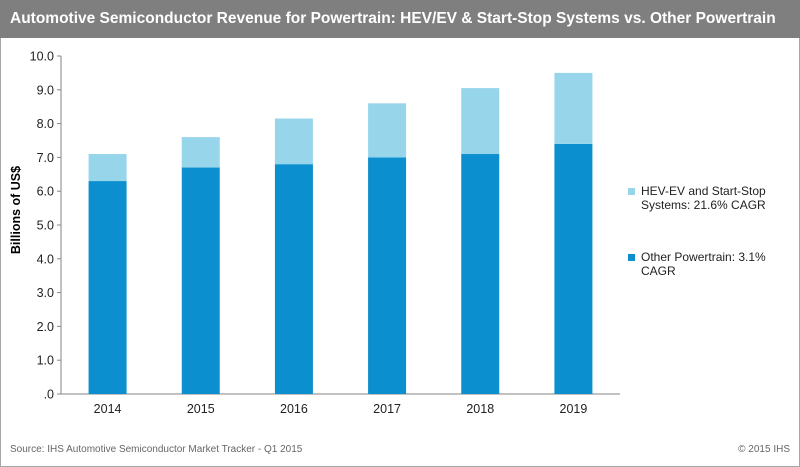 The image size is (800, 467). I want to click on bar-hev-ev-2017, so click(387, 130).